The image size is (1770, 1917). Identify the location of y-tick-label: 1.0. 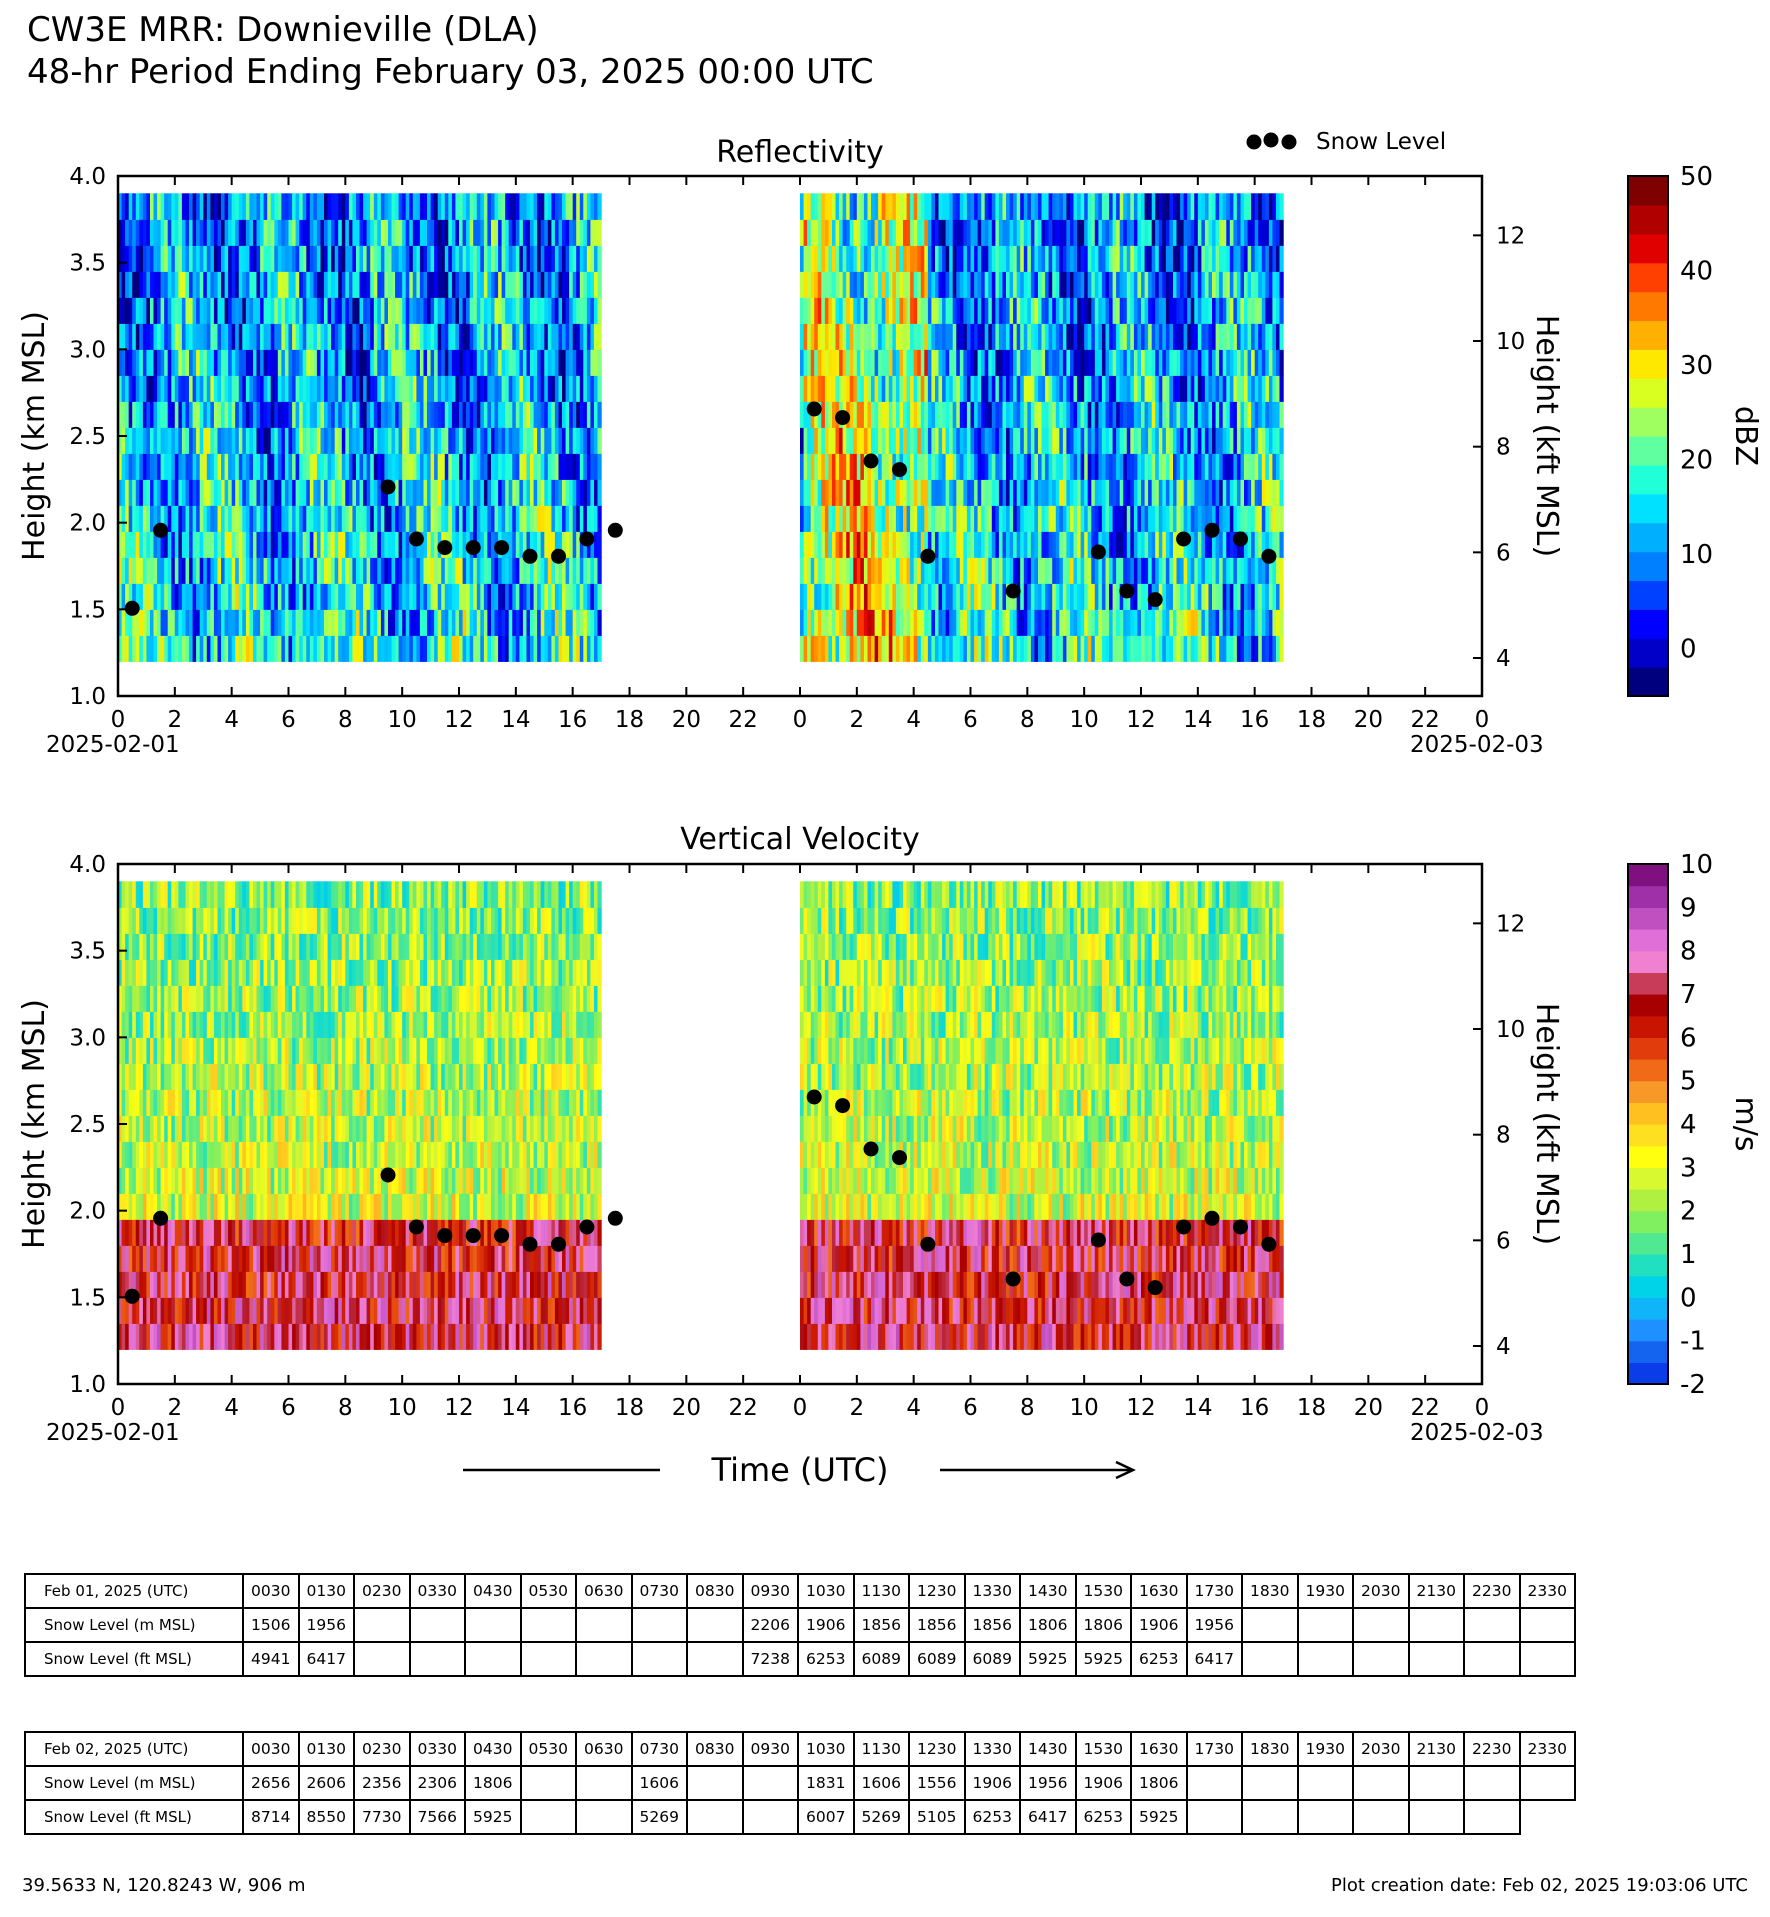
(87, 697).